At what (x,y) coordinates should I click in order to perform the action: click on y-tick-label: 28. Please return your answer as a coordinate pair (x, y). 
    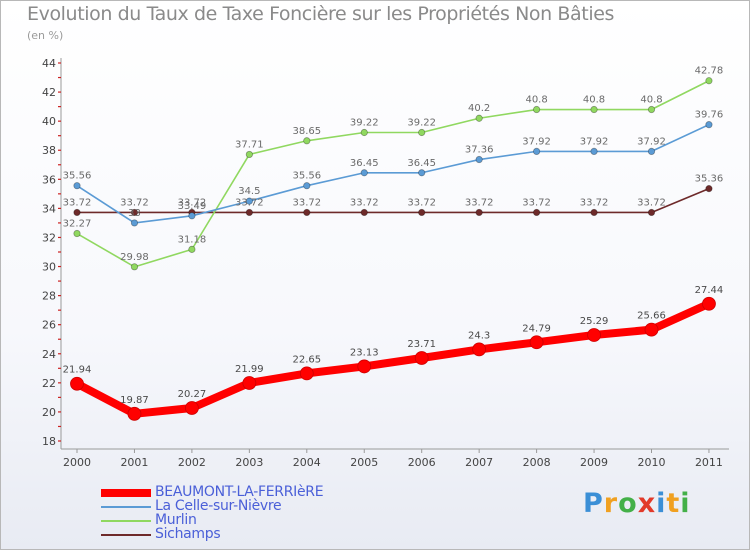
    Looking at the image, I should click on (49, 296).